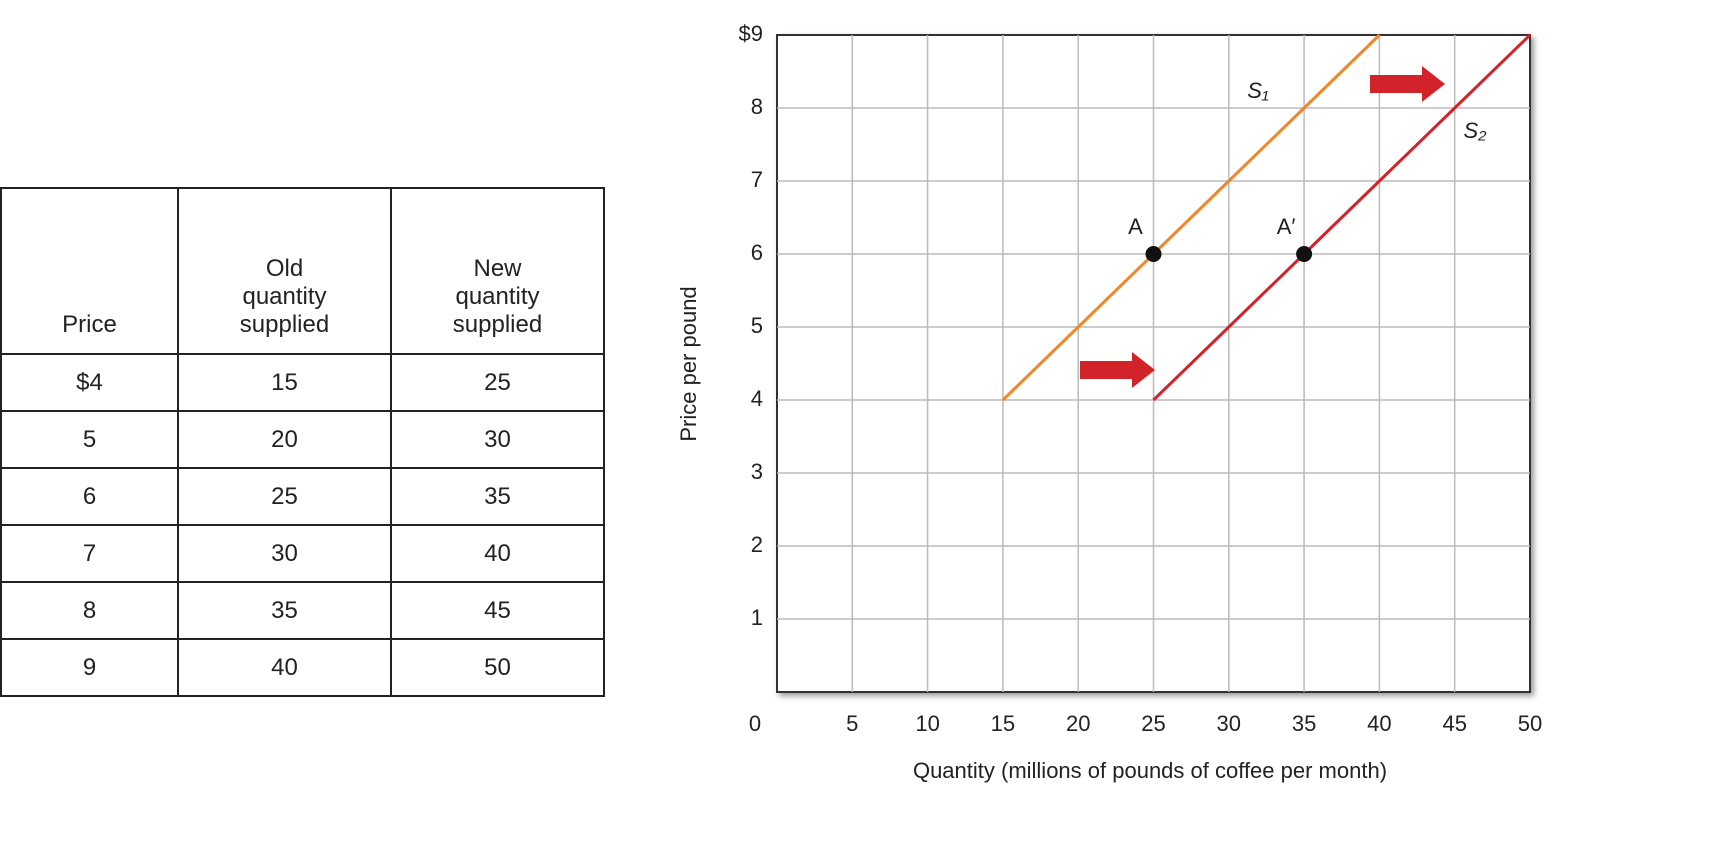 This screenshot has height=859, width=1709. Describe the element at coordinates (757, 325) in the screenshot. I see `y-tick-label: 5` at that location.